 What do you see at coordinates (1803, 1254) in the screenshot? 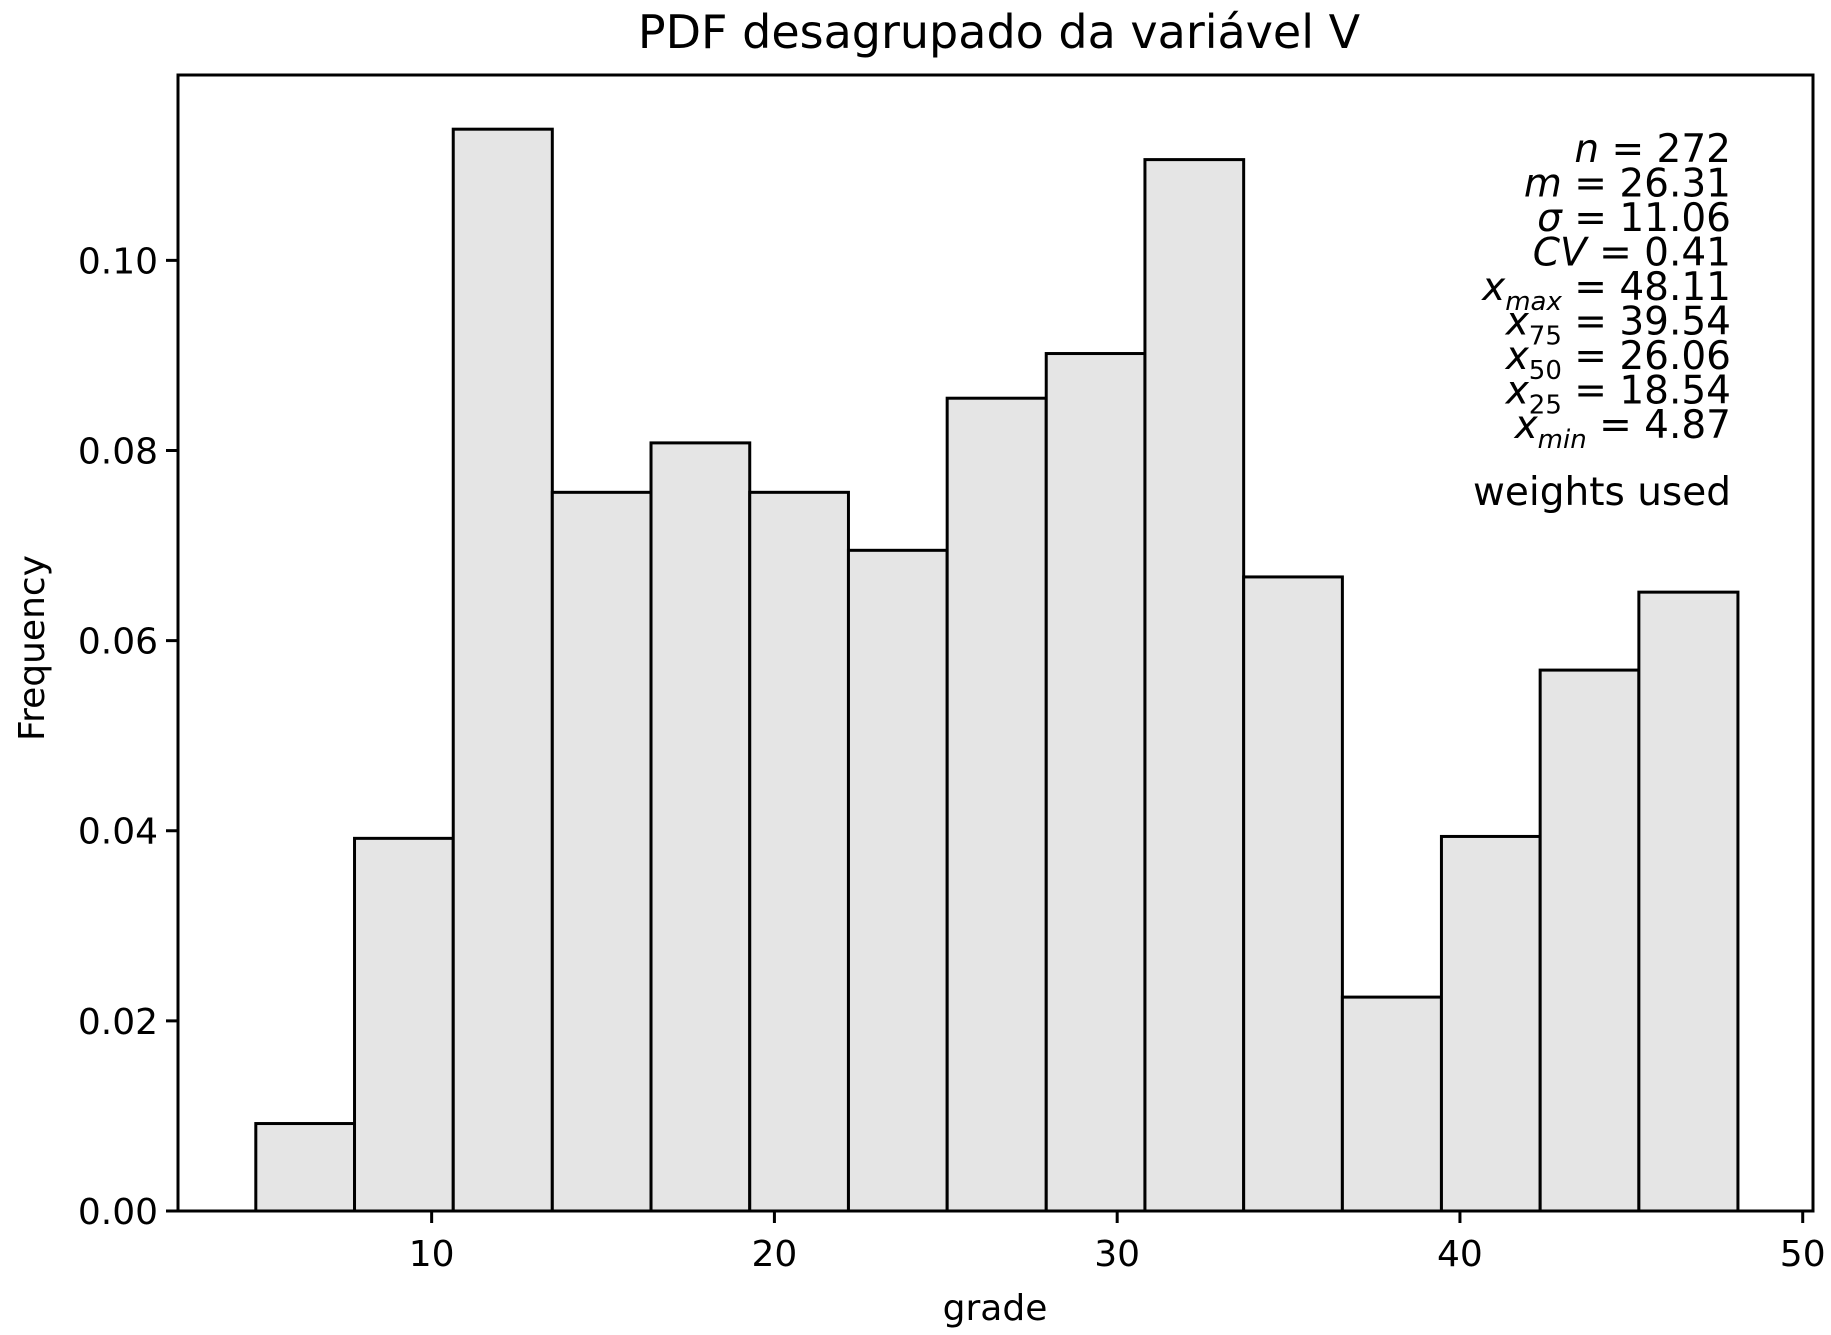
I see `x-tick-label: 50` at bounding box center [1803, 1254].